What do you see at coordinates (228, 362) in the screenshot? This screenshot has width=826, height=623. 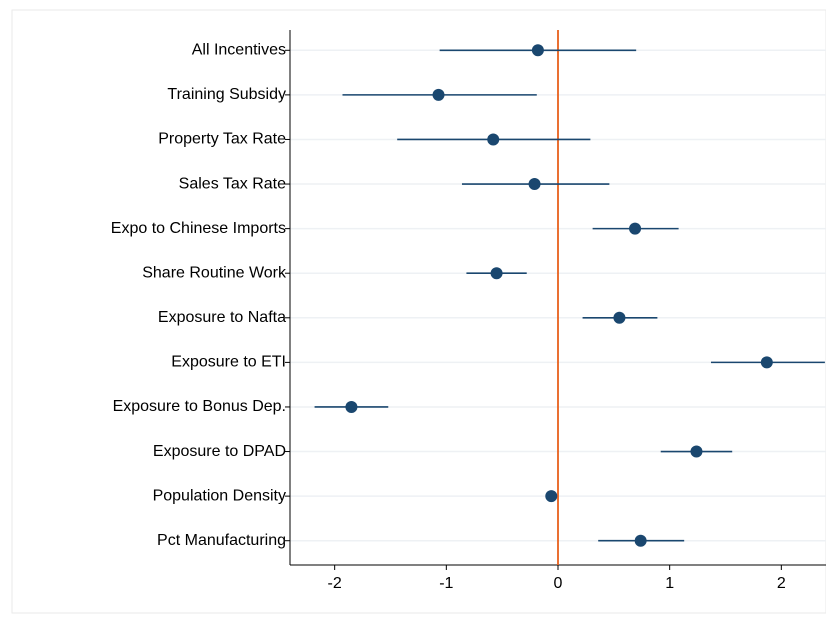 I see `y-tick-label: Exposure to ETI` at bounding box center [228, 362].